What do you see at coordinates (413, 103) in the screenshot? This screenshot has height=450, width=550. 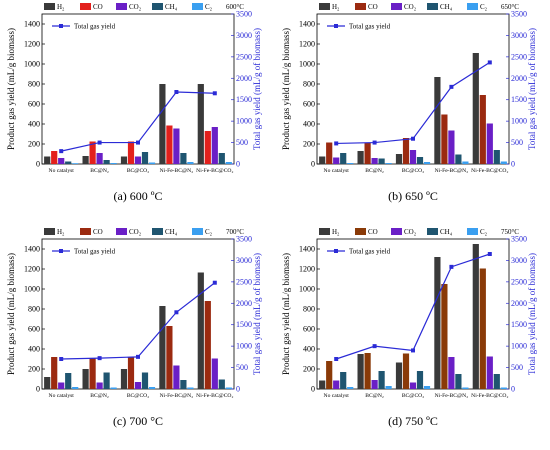 I see `total-gas-yield-line` at bounding box center [413, 103].